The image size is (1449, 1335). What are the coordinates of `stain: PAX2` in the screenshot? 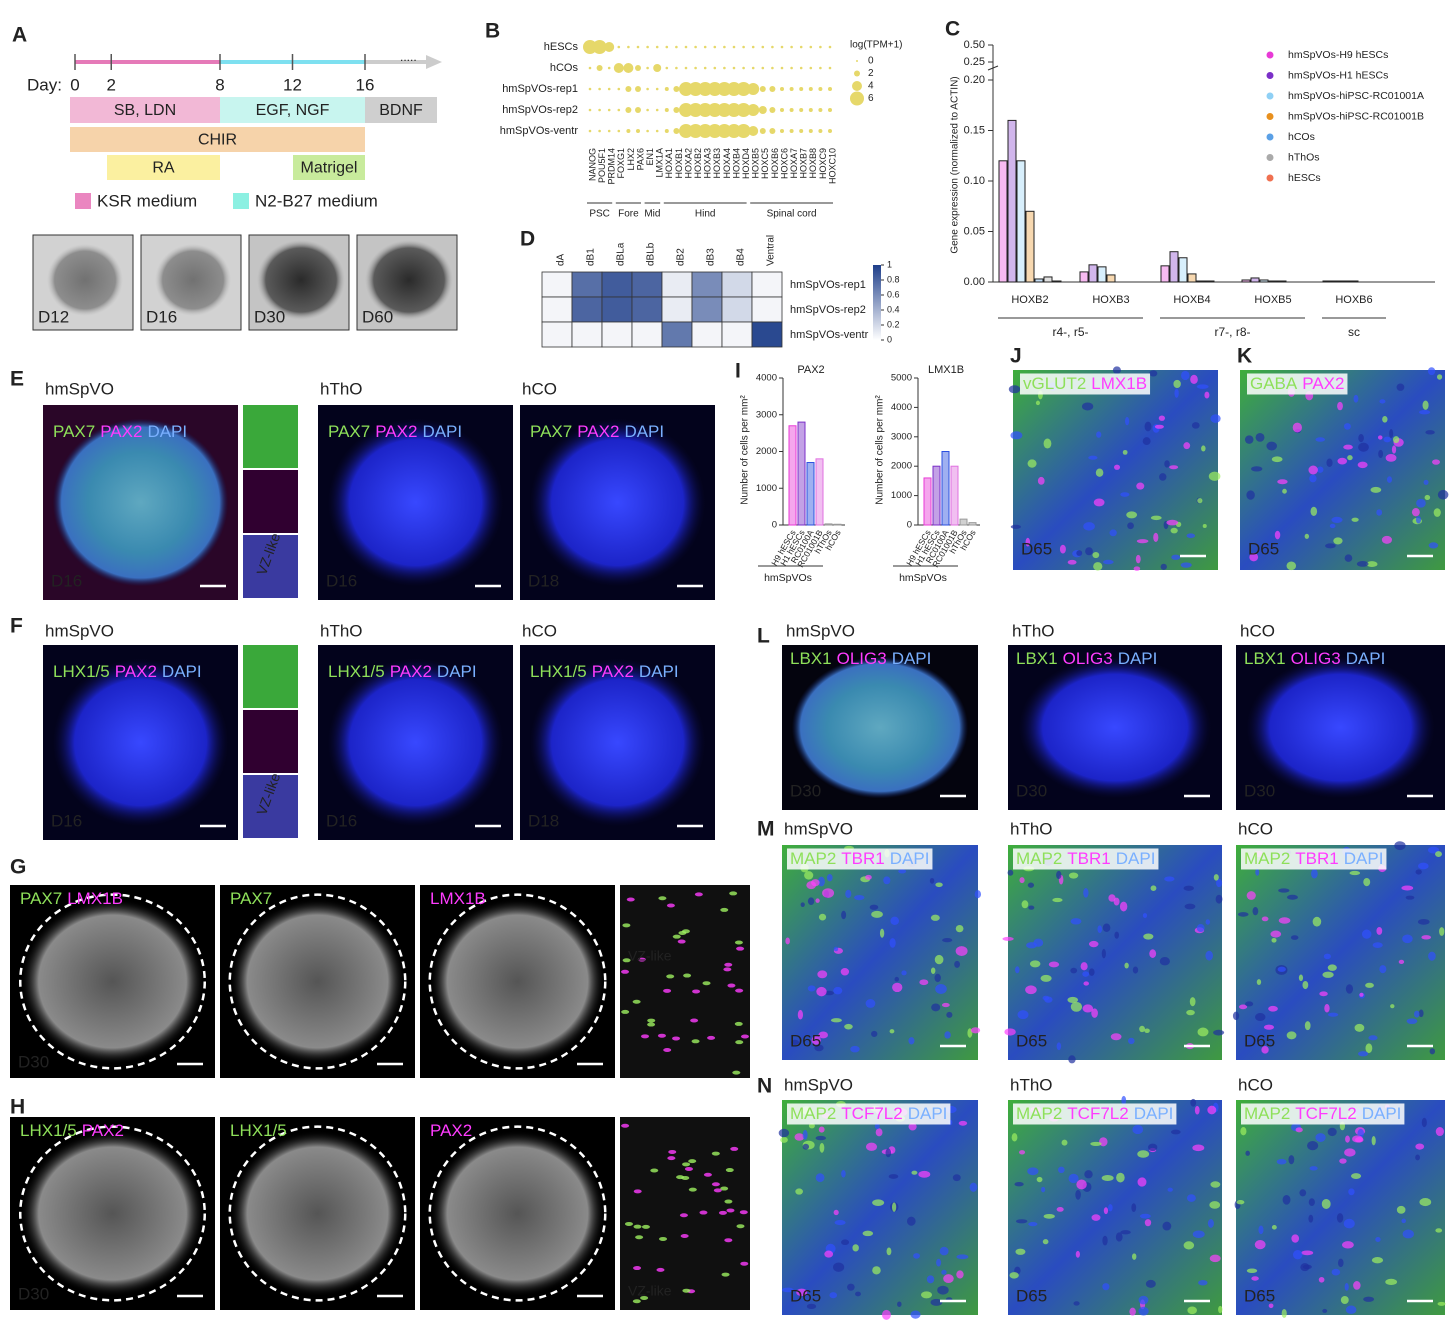 It's located at (613, 671).